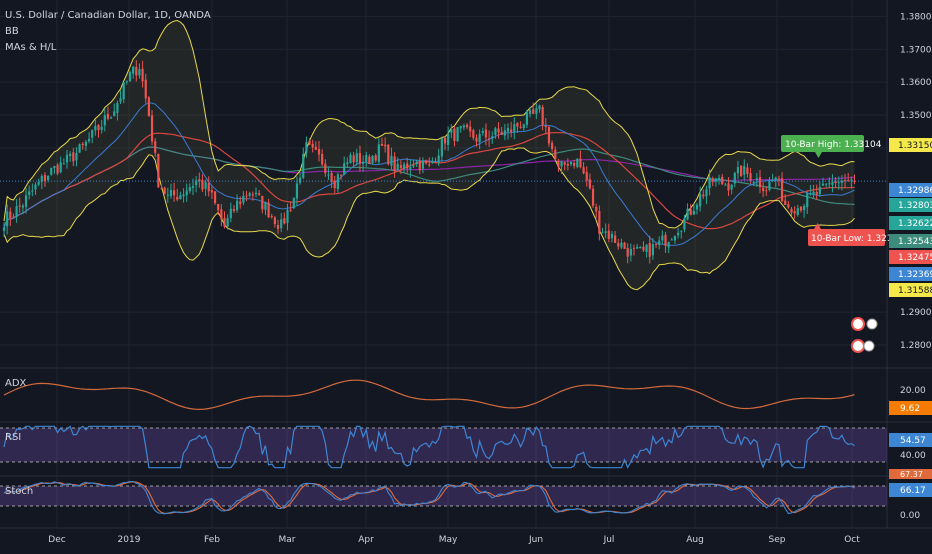  Describe the element at coordinates (910, 440) in the screenshot. I see `rsi-value-tag` at that location.